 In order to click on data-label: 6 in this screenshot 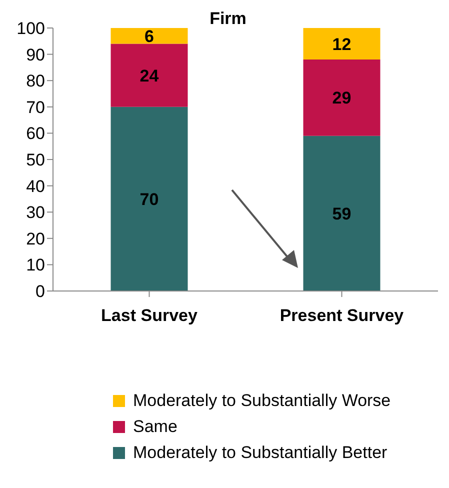, I will do `click(149, 36)`.